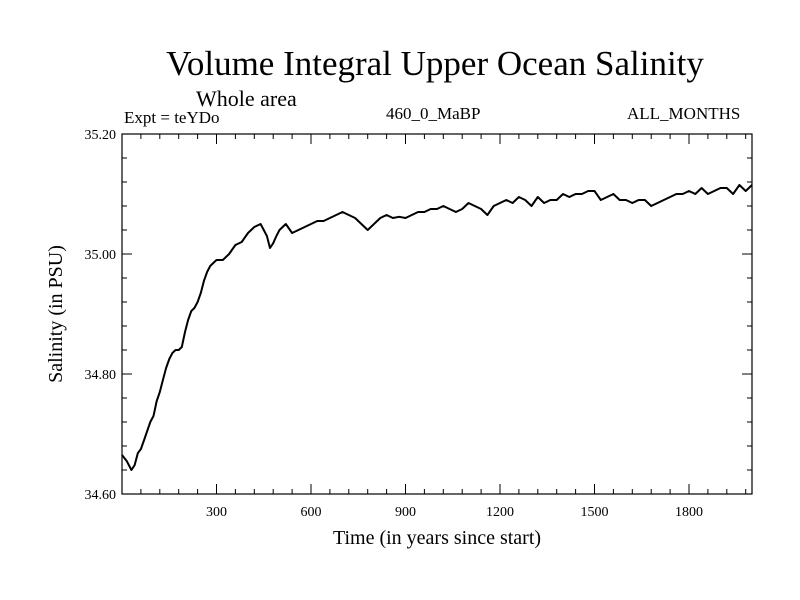 Image resolution: width=800 pixels, height=600 pixels. What do you see at coordinates (689, 512) in the screenshot?
I see `x-tick-label: 1800` at bounding box center [689, 512].